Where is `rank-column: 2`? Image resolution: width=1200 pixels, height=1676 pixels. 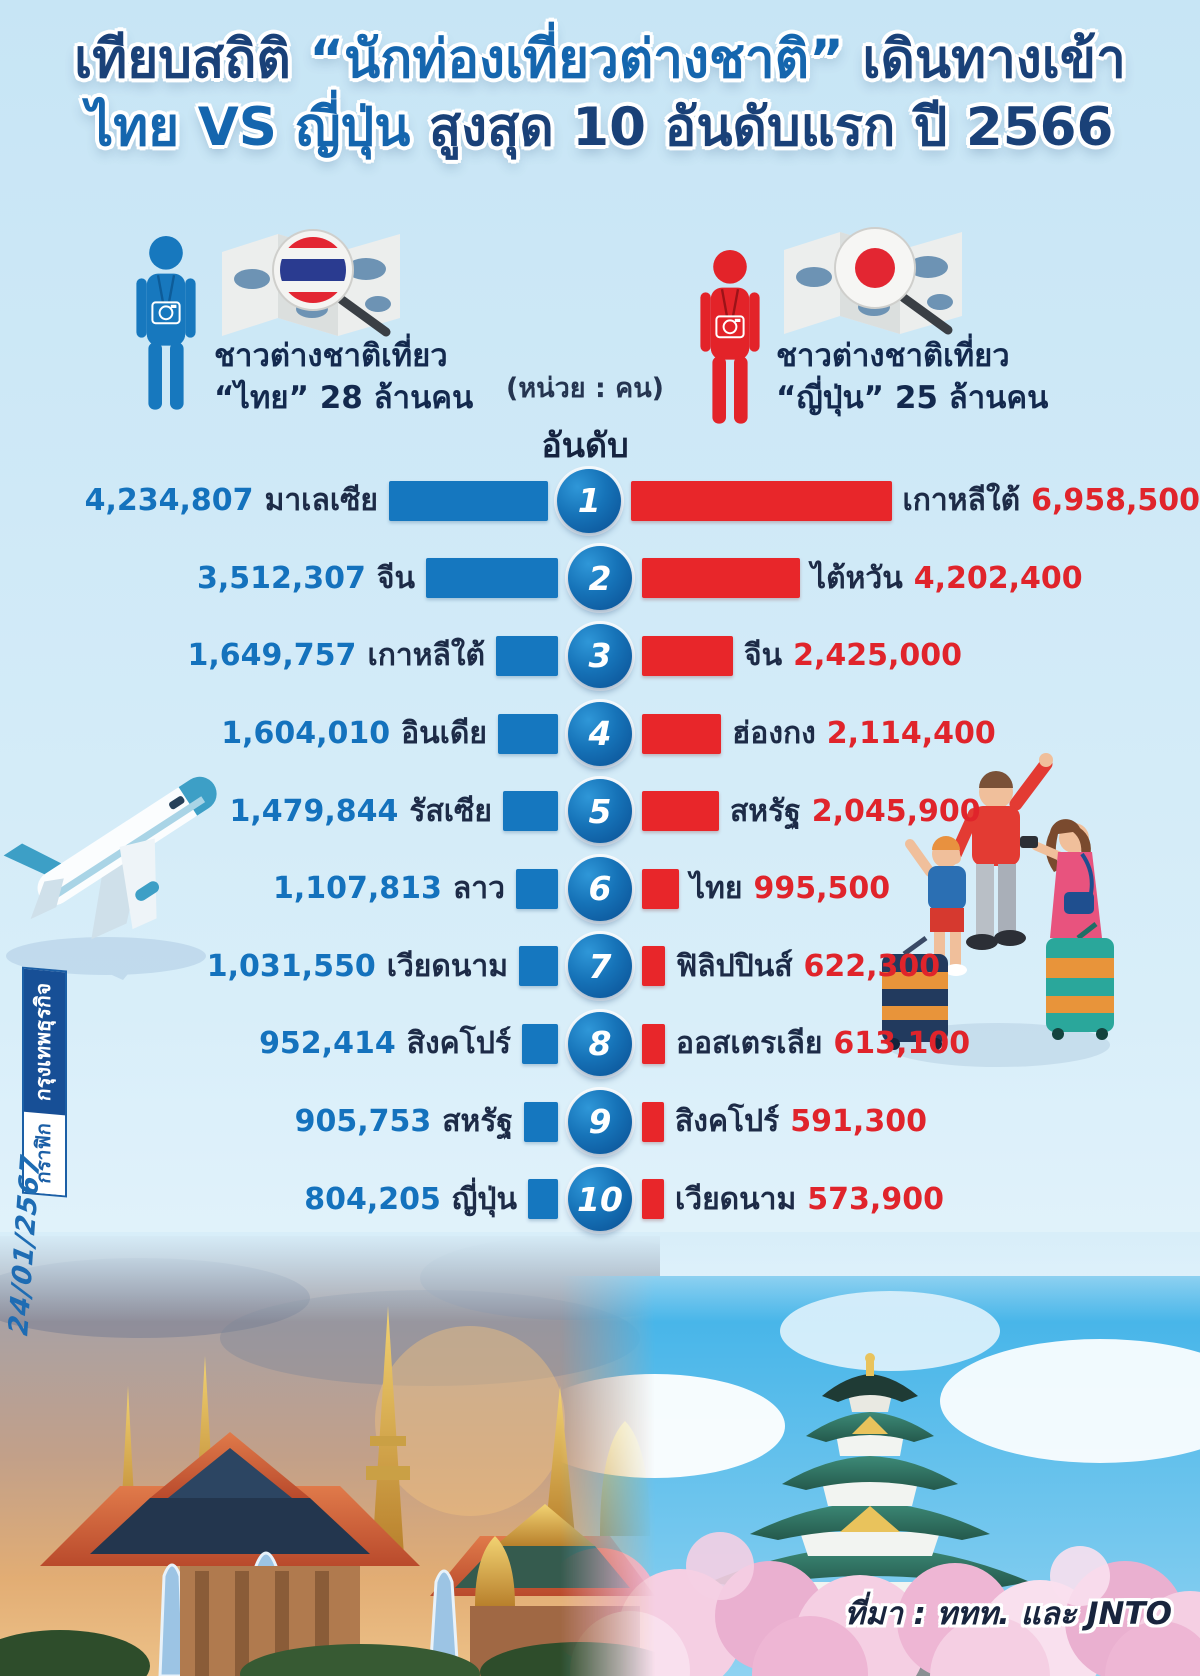 rank-column: 2 is located at coordinates (600, 578).